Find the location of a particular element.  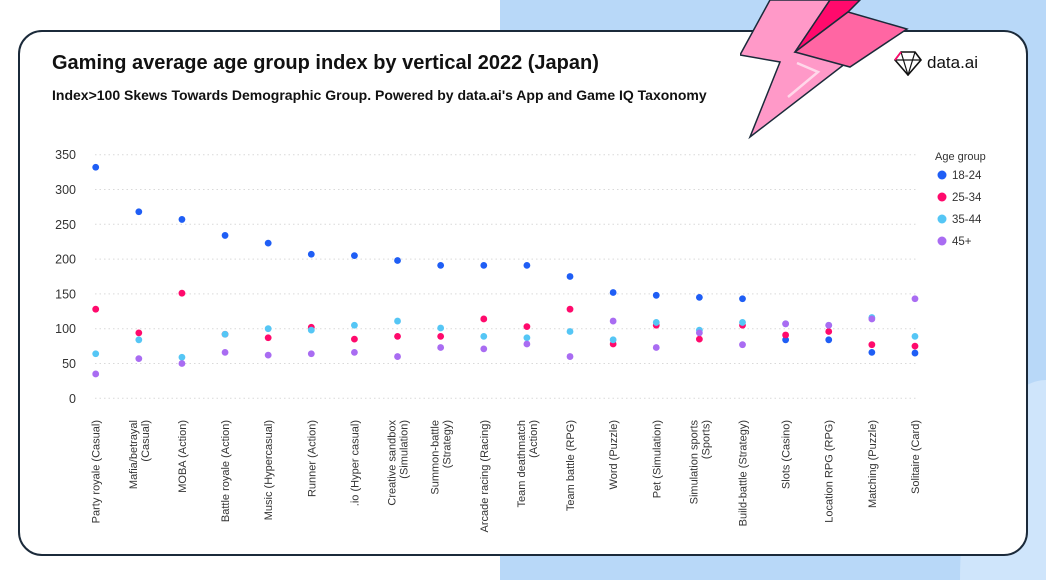

x-tick-label: Solitaire (Card) is located at coordinates (916, 457).